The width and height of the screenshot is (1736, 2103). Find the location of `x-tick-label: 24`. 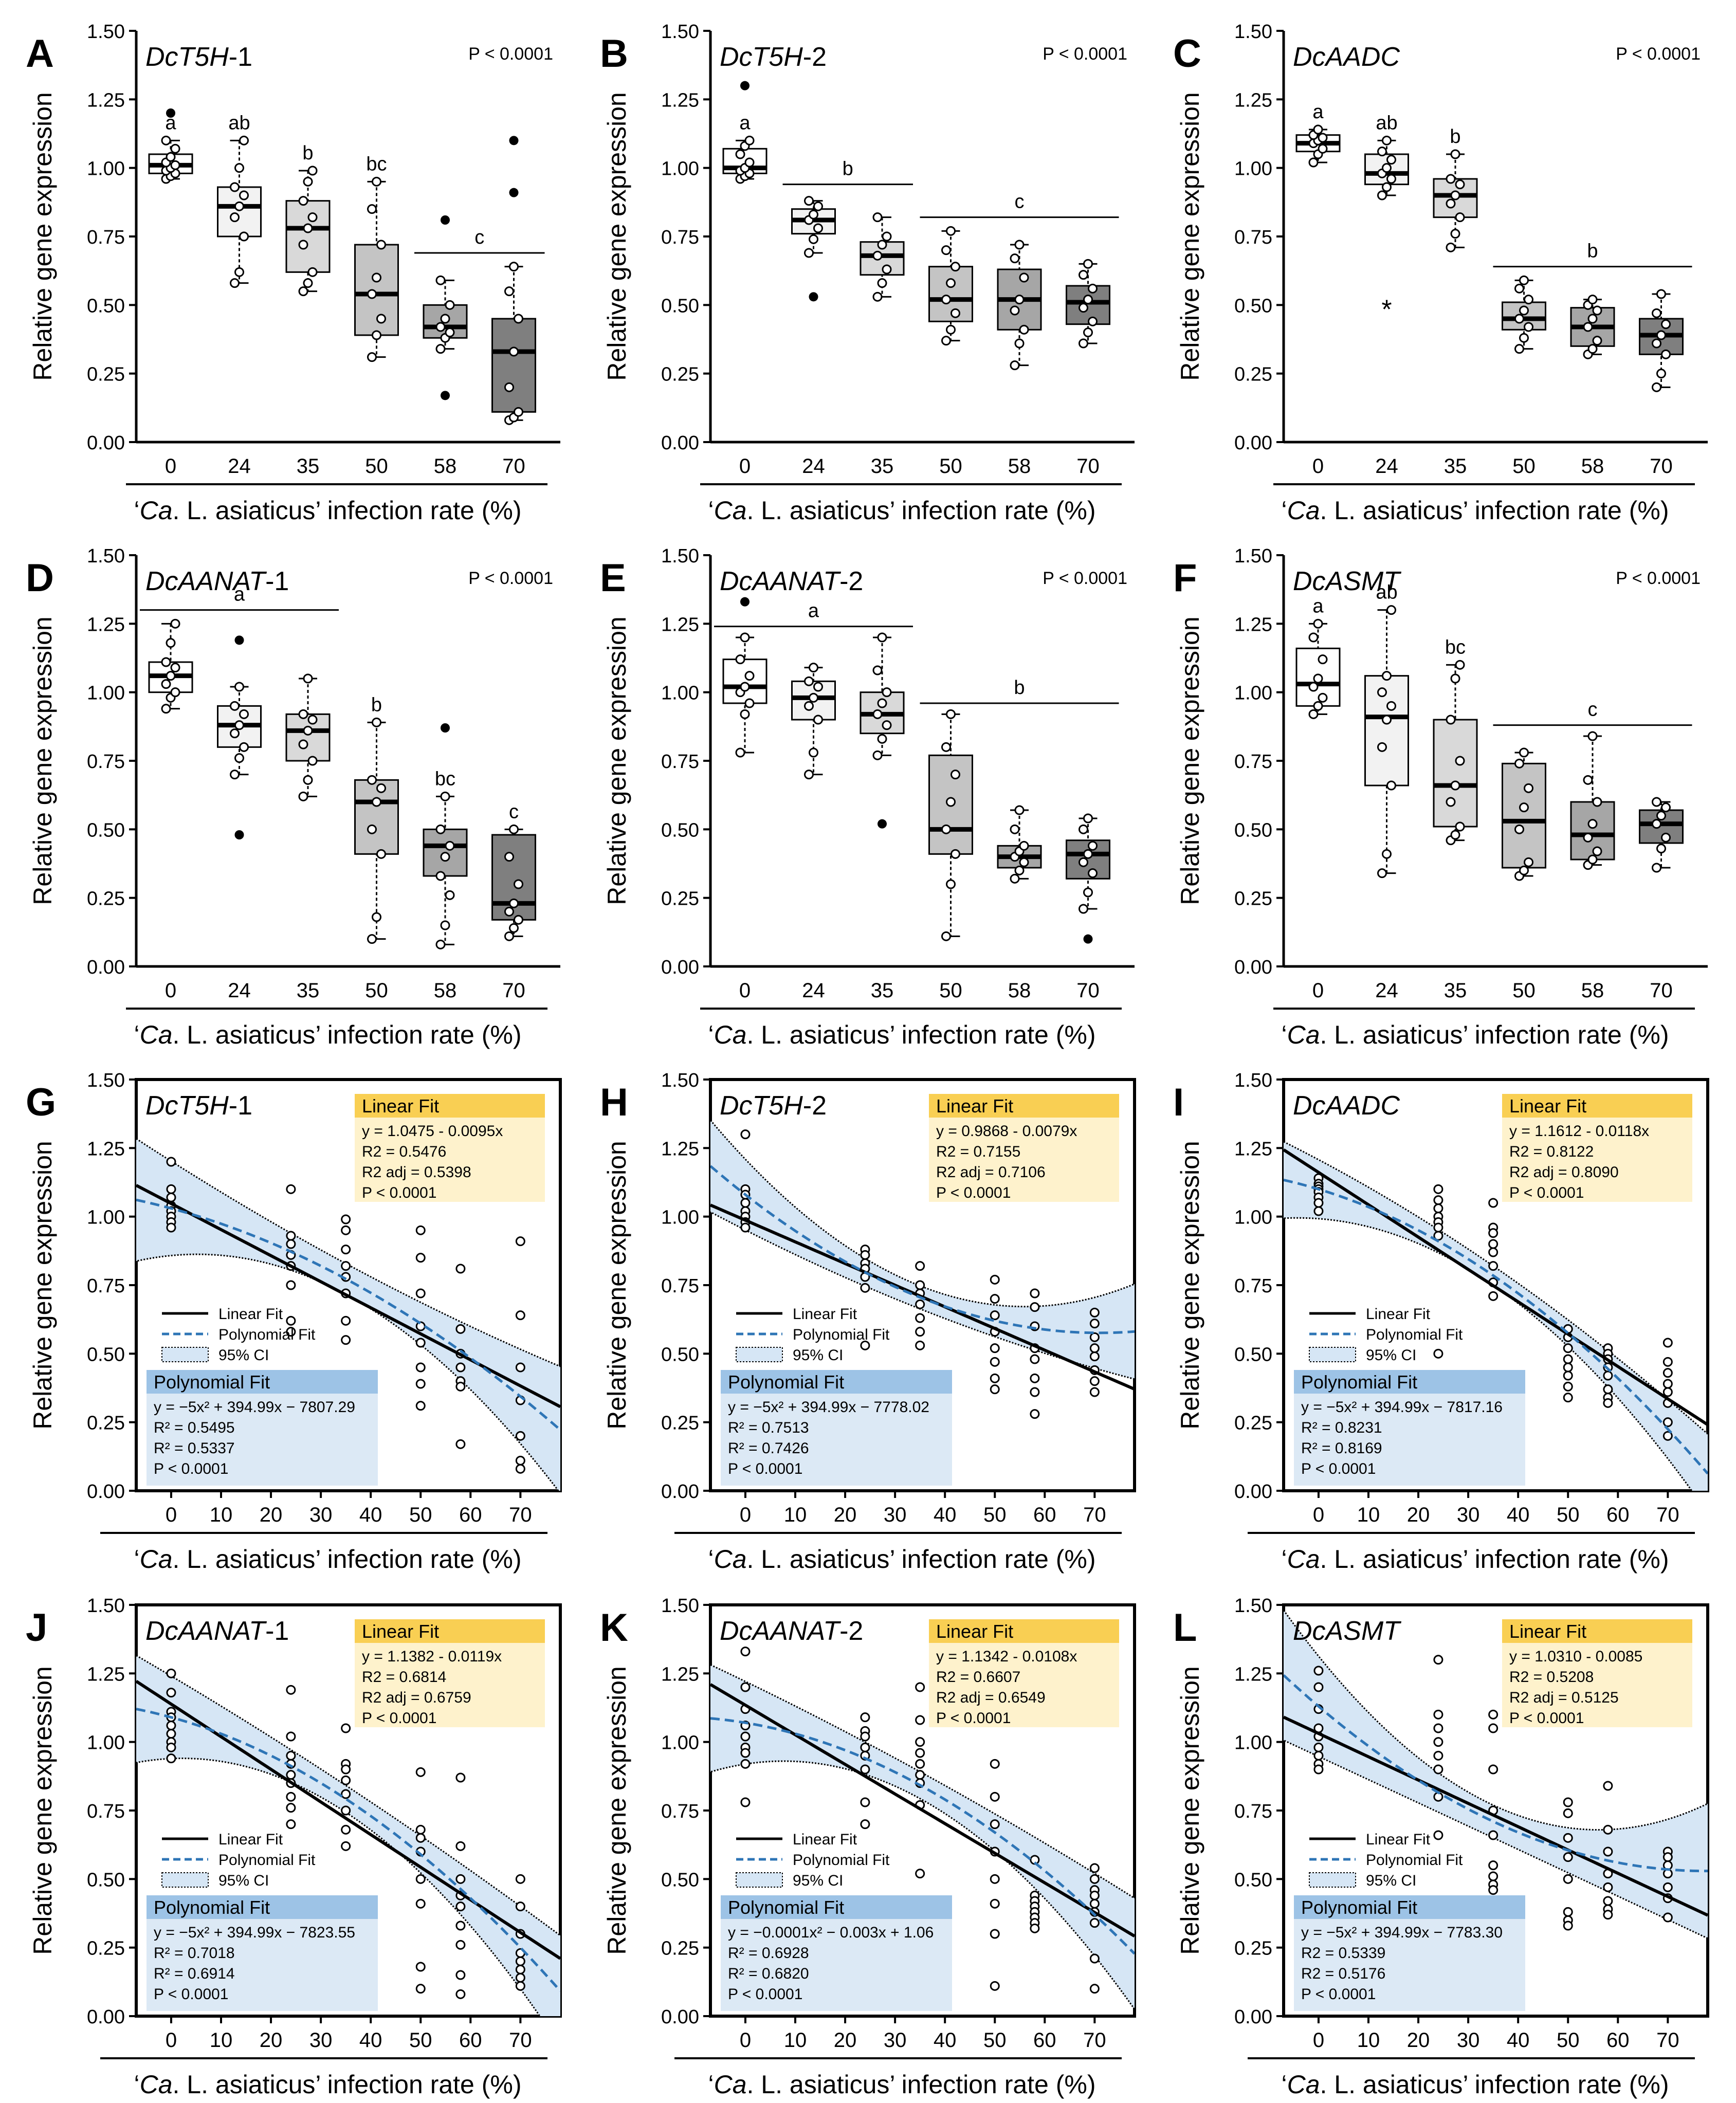

x-tick-label: 24 is located at coordinates (1386, 990).